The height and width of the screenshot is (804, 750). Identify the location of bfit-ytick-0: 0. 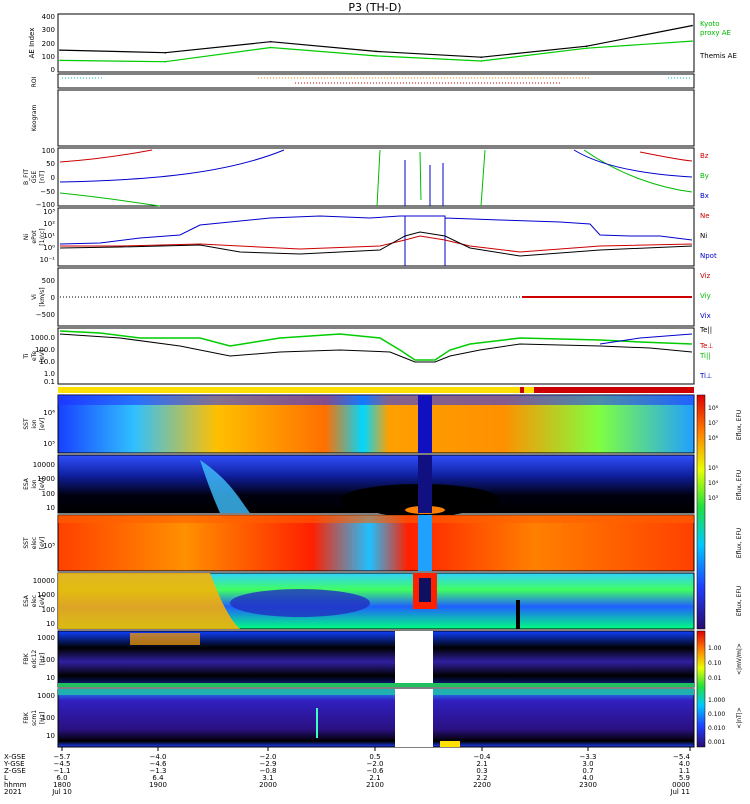
(53, 178).